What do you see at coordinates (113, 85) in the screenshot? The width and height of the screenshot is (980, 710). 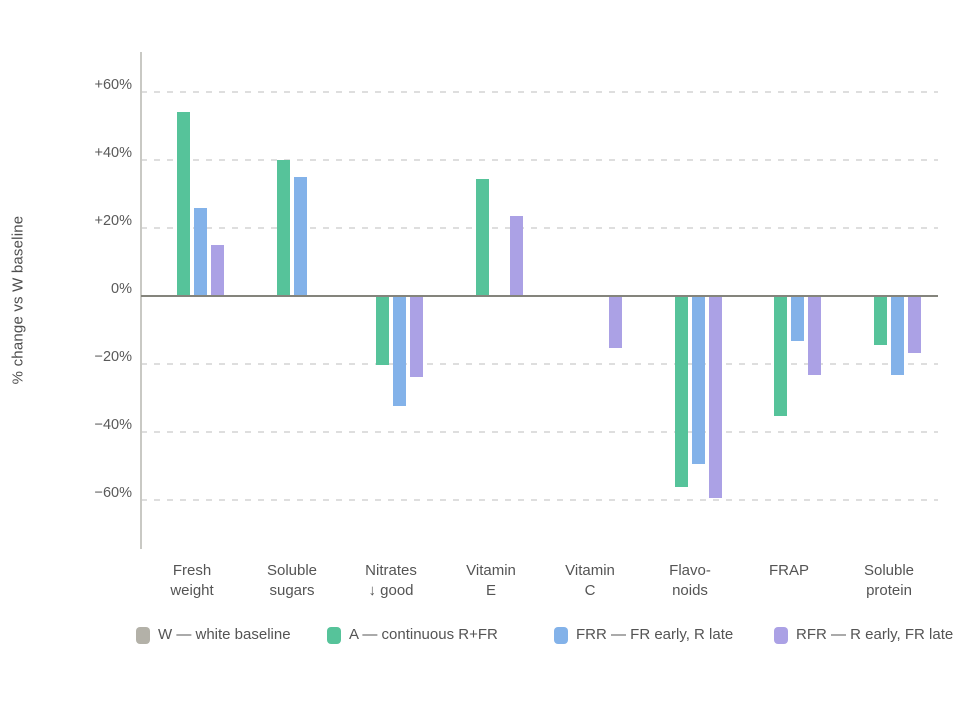 I see `y-tick-label: +60%` at bounding box center [113, 85].